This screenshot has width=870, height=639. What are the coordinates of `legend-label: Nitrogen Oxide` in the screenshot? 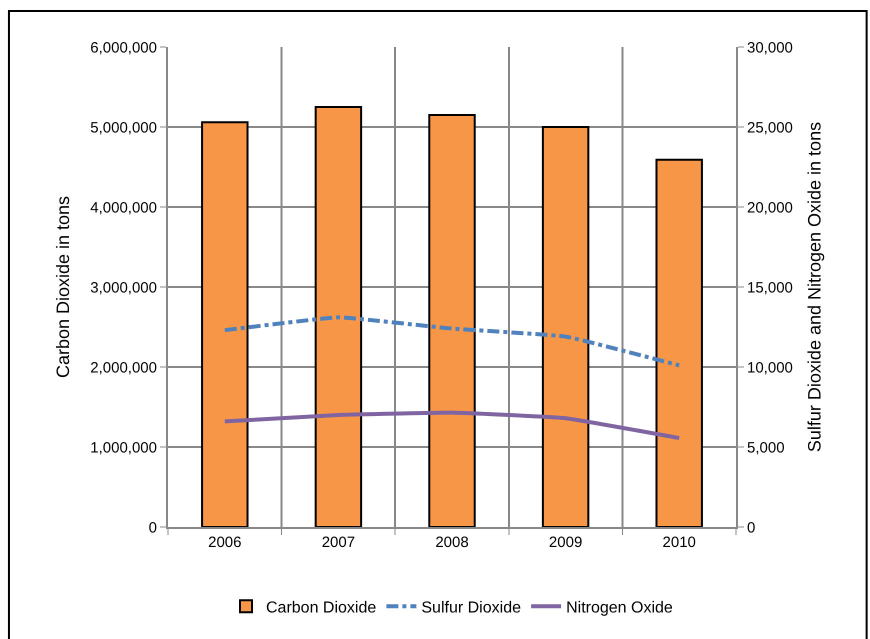 It's located at (619, 608).